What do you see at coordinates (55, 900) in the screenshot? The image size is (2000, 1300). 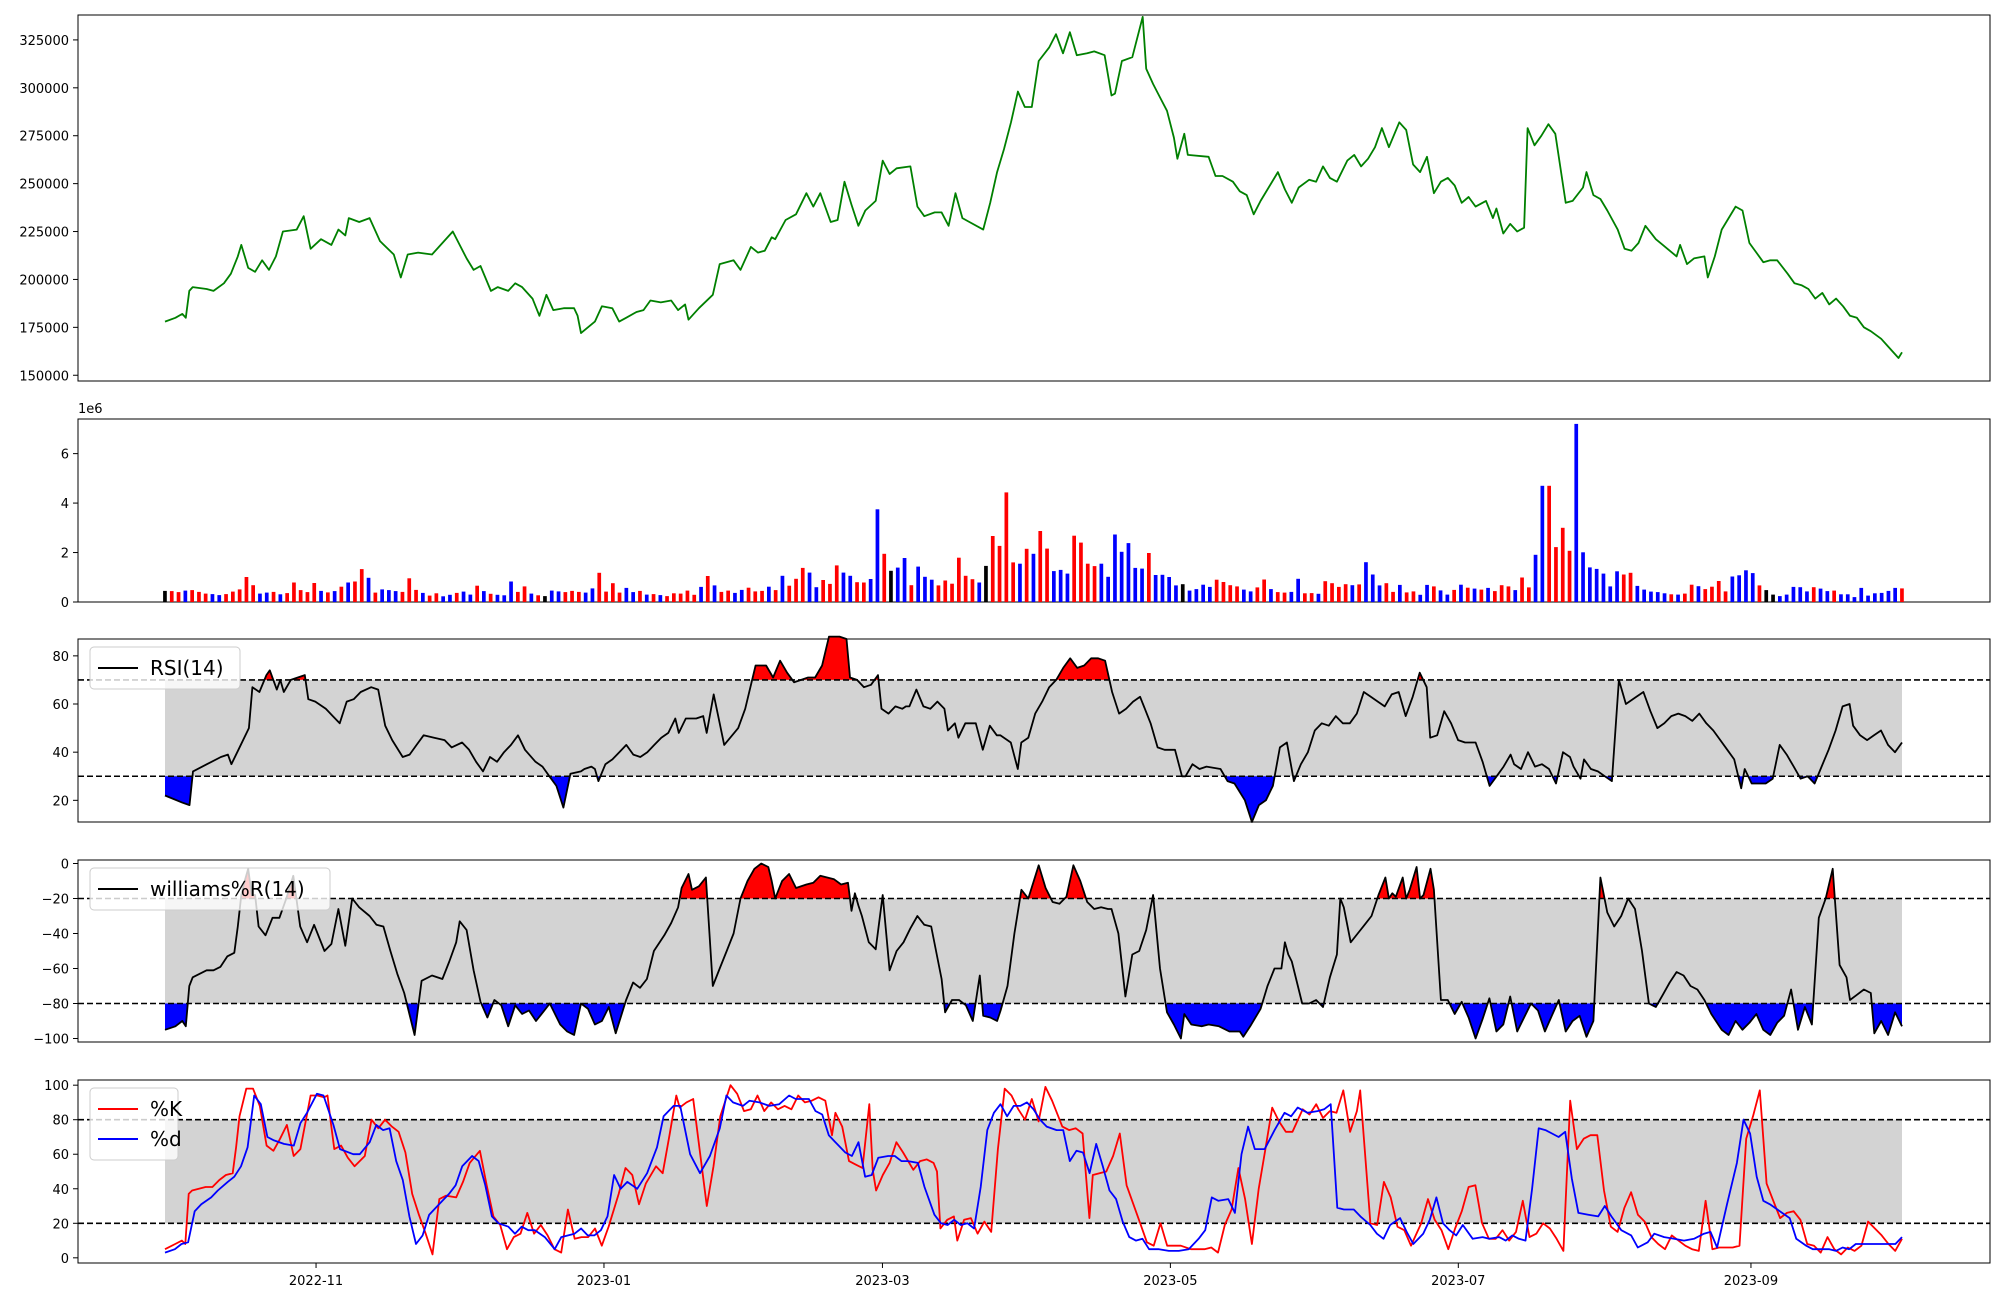 I see `williams-y-tick-label: −20` at bounding box center [55, 900].